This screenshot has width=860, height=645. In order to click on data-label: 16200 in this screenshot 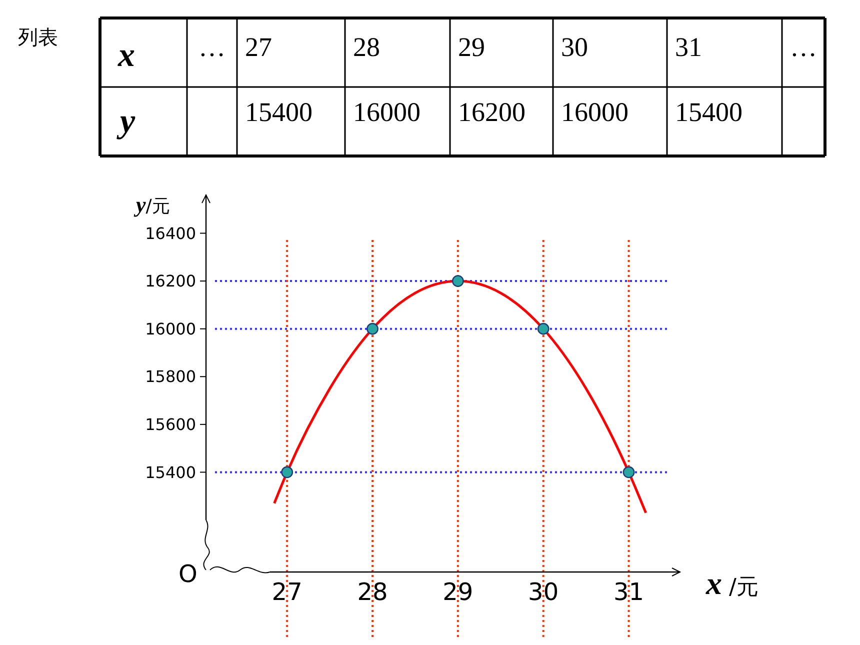, I will do `click(492, 112)`.